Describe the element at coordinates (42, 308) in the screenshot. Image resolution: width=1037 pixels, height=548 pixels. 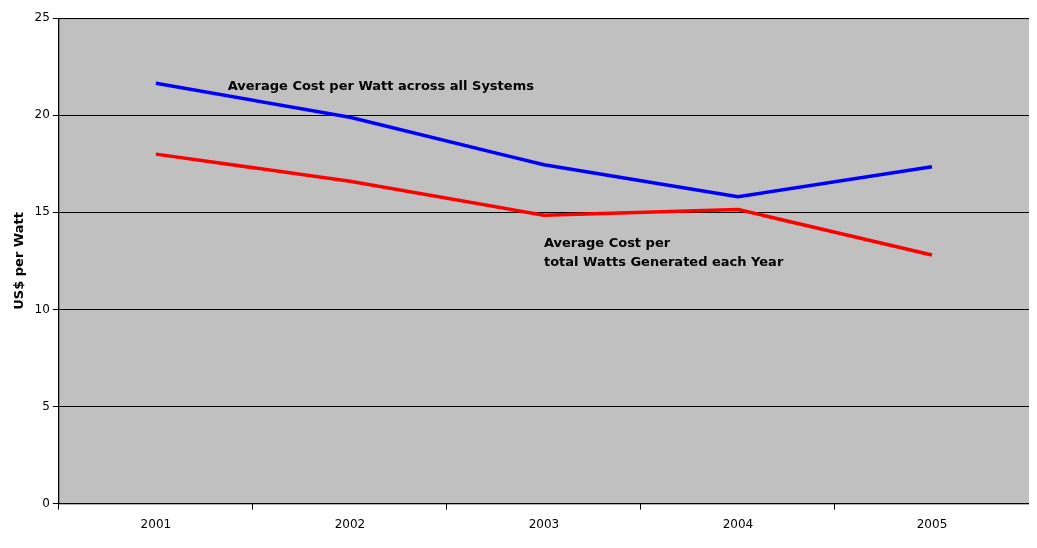
I see `y-tick-label: 10` at that location.